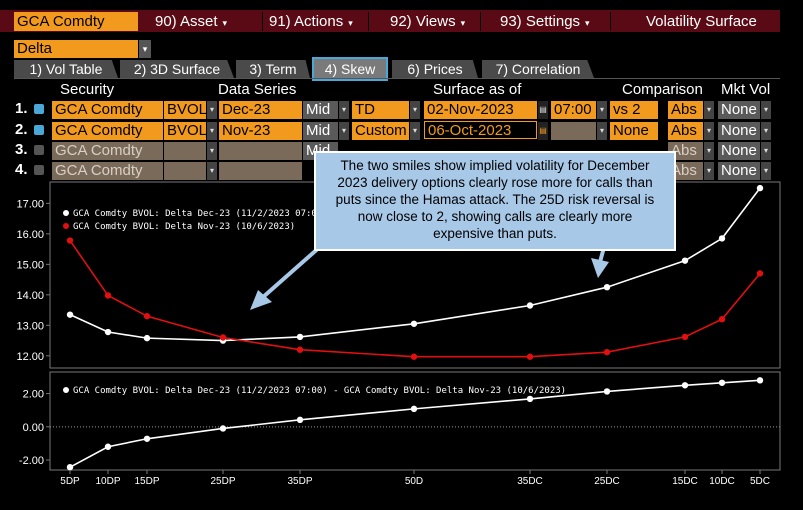  What do you see at coordinates (76, 49) in the screenshot?
I see `delta-select: Delta` at bounding box center [76, 49].